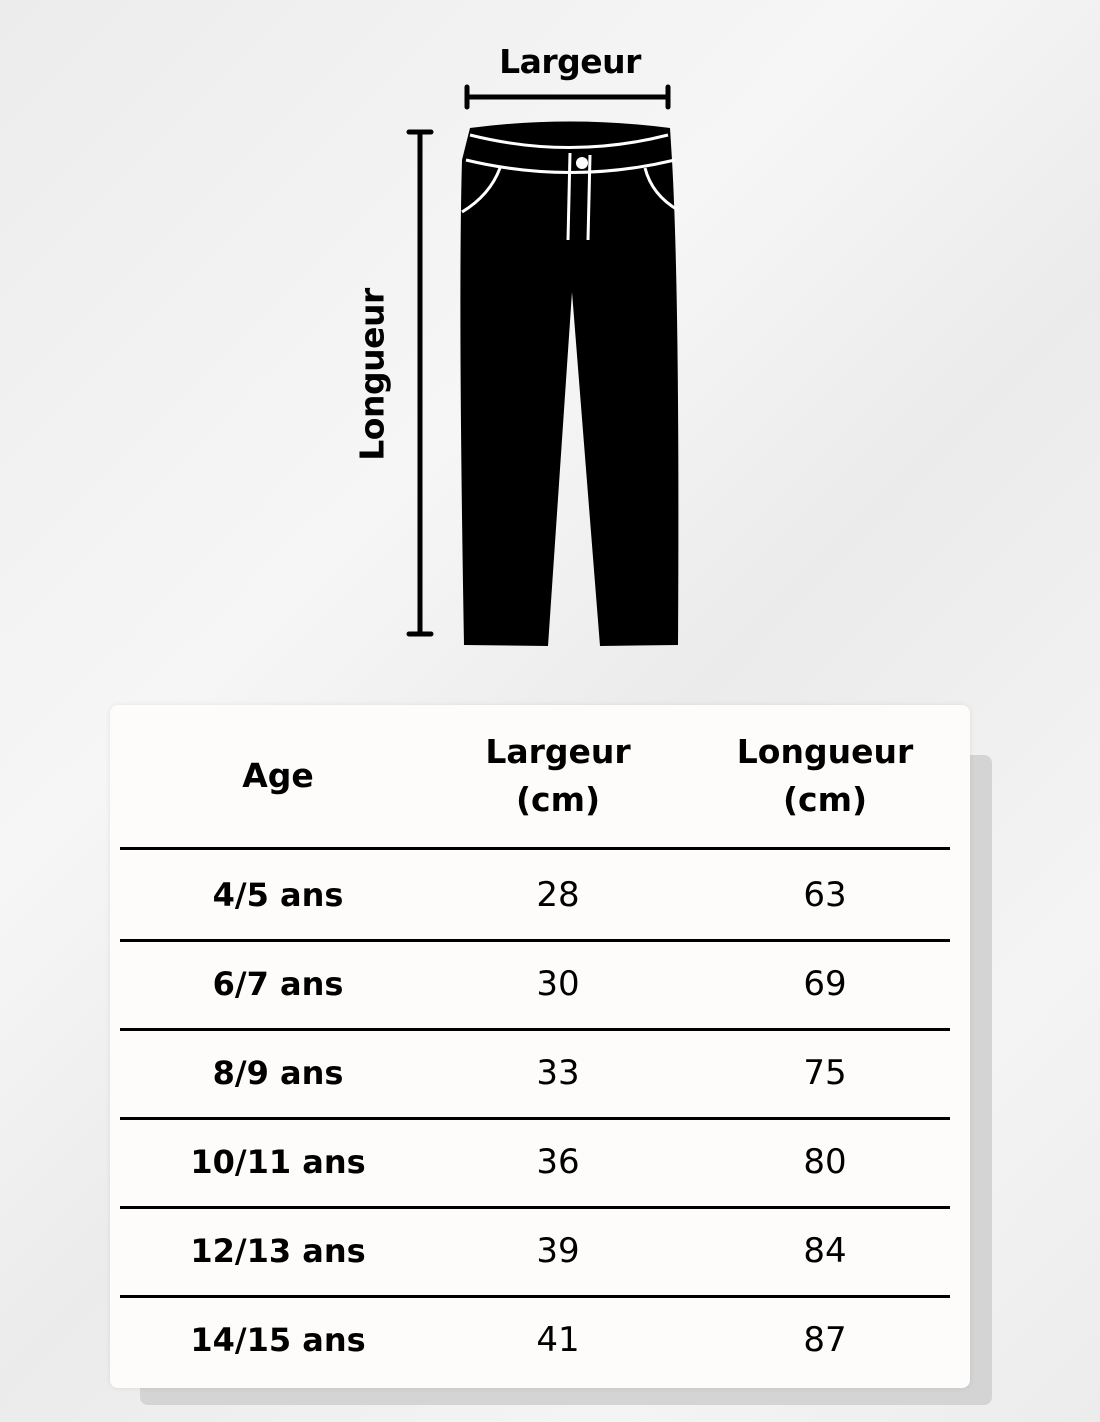  What do you see at coordinates (420, 383) in the screenshot?
I see `length-ruler` at bounding box center [420, 383].